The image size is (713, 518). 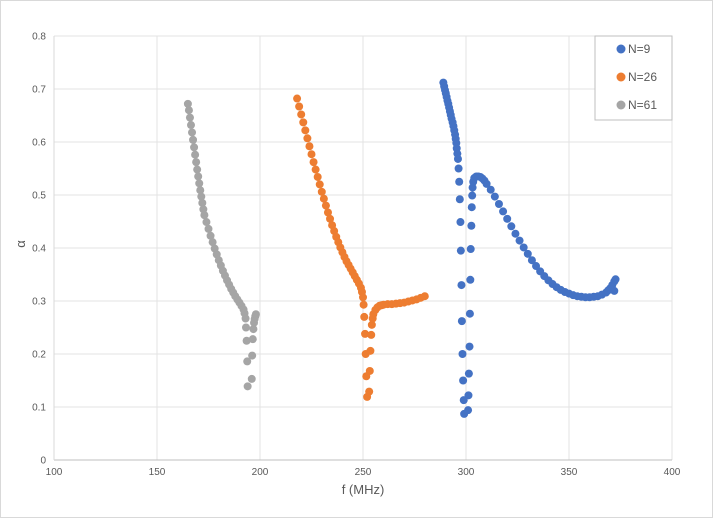 I want to click on y-axis-label: α, so click(x=20, y=244).